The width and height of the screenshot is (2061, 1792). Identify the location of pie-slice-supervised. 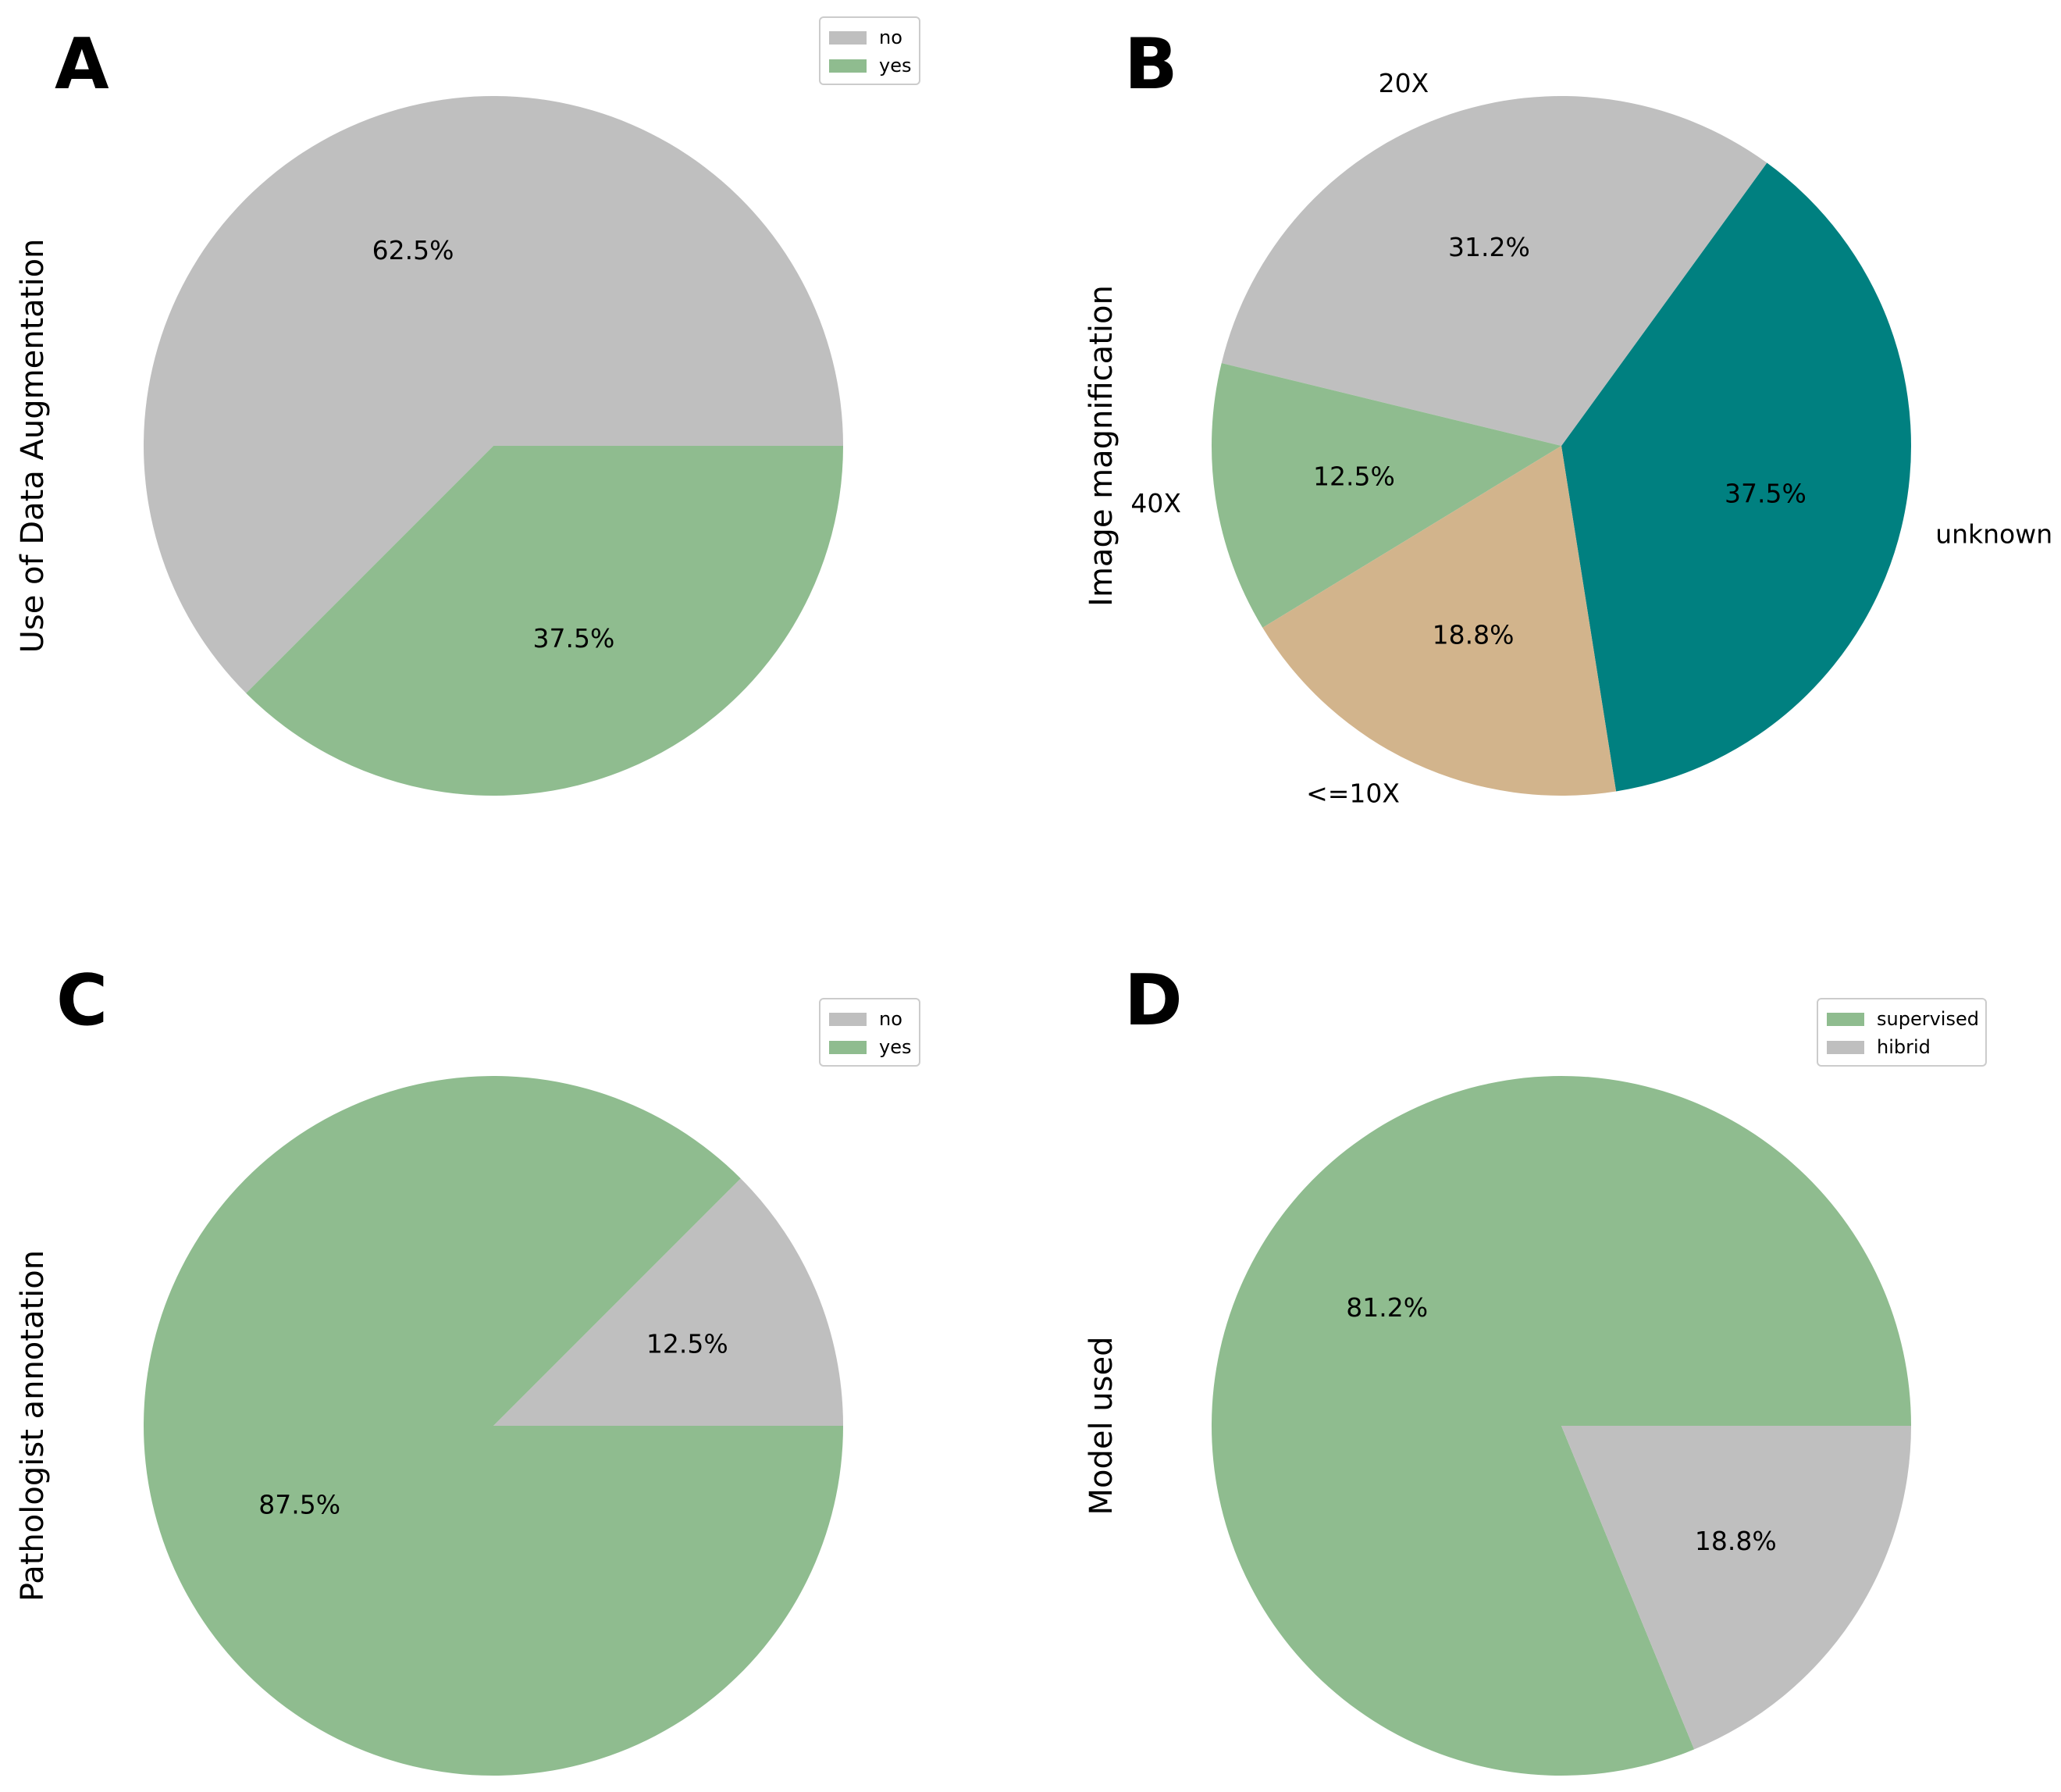
(1561, 1425).